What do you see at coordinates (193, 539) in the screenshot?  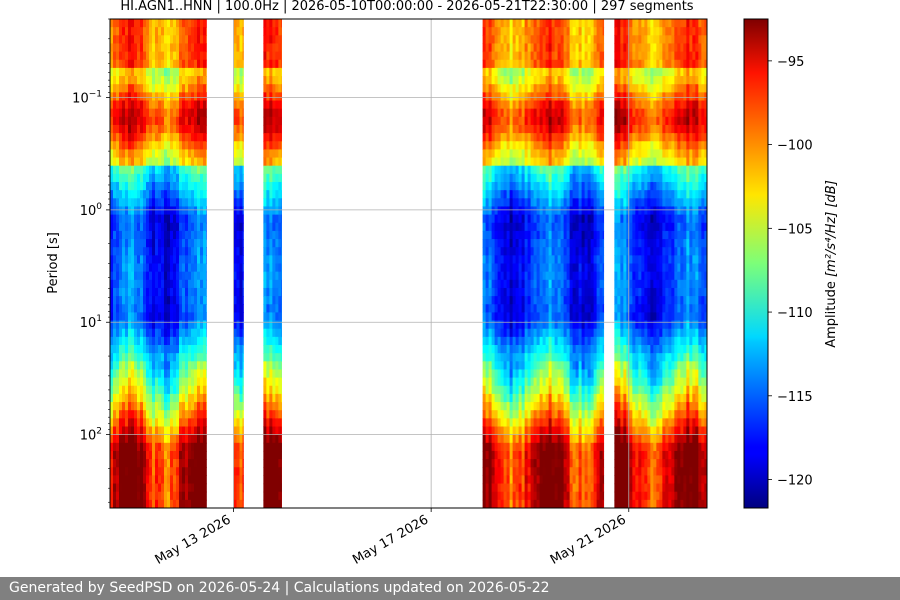 I see `x-tick-label-0: May 13 2026` at bounding box center [193, 539].